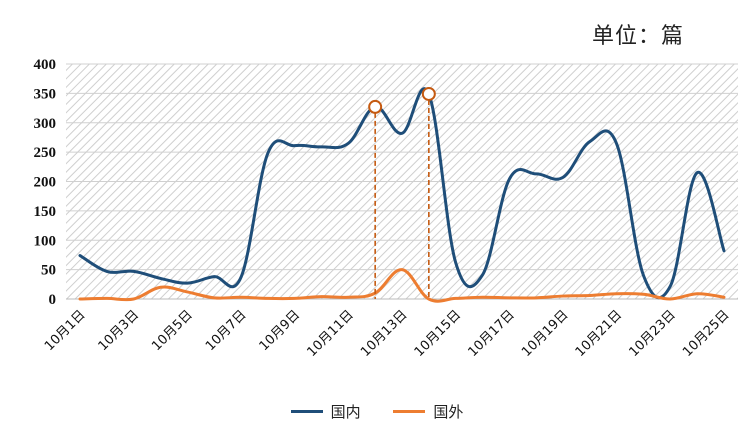 This screenshot has width=754, height=443. What do you see at coordinates (706, 334) in the screenshot?
I see `x-tick-label: 10月25日` at bounding box center [706, 334].